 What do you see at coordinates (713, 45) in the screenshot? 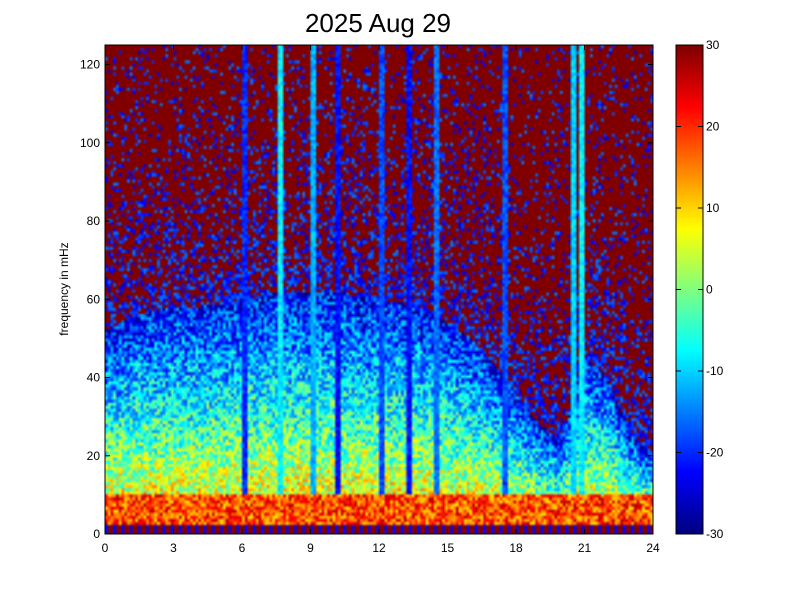
I see `colorbar-tick-label: 30` at bounding box center [713, 45].